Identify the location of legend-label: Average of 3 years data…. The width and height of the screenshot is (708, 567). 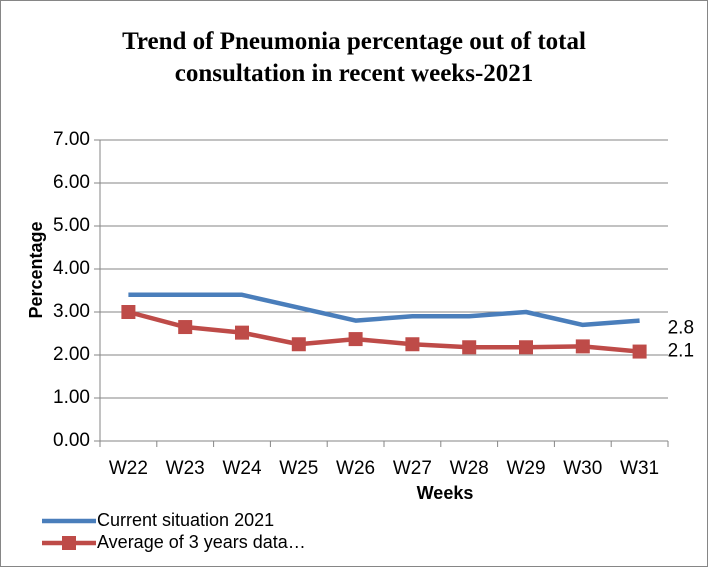
(201, 542).